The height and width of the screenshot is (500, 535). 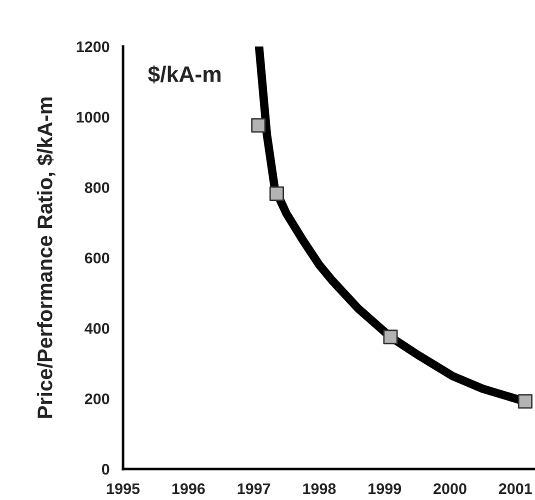 I want to click on annotation: $/kA-m, so click(x=184, y=74).